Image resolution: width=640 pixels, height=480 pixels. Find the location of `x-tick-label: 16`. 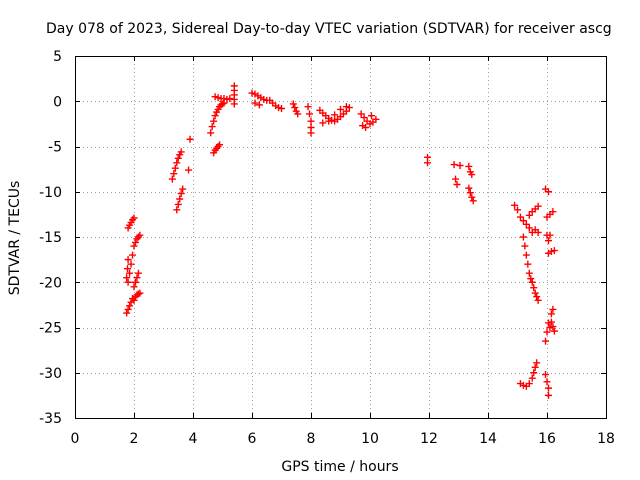

x-tick-label: 16 is located at coordinates (547, 439).